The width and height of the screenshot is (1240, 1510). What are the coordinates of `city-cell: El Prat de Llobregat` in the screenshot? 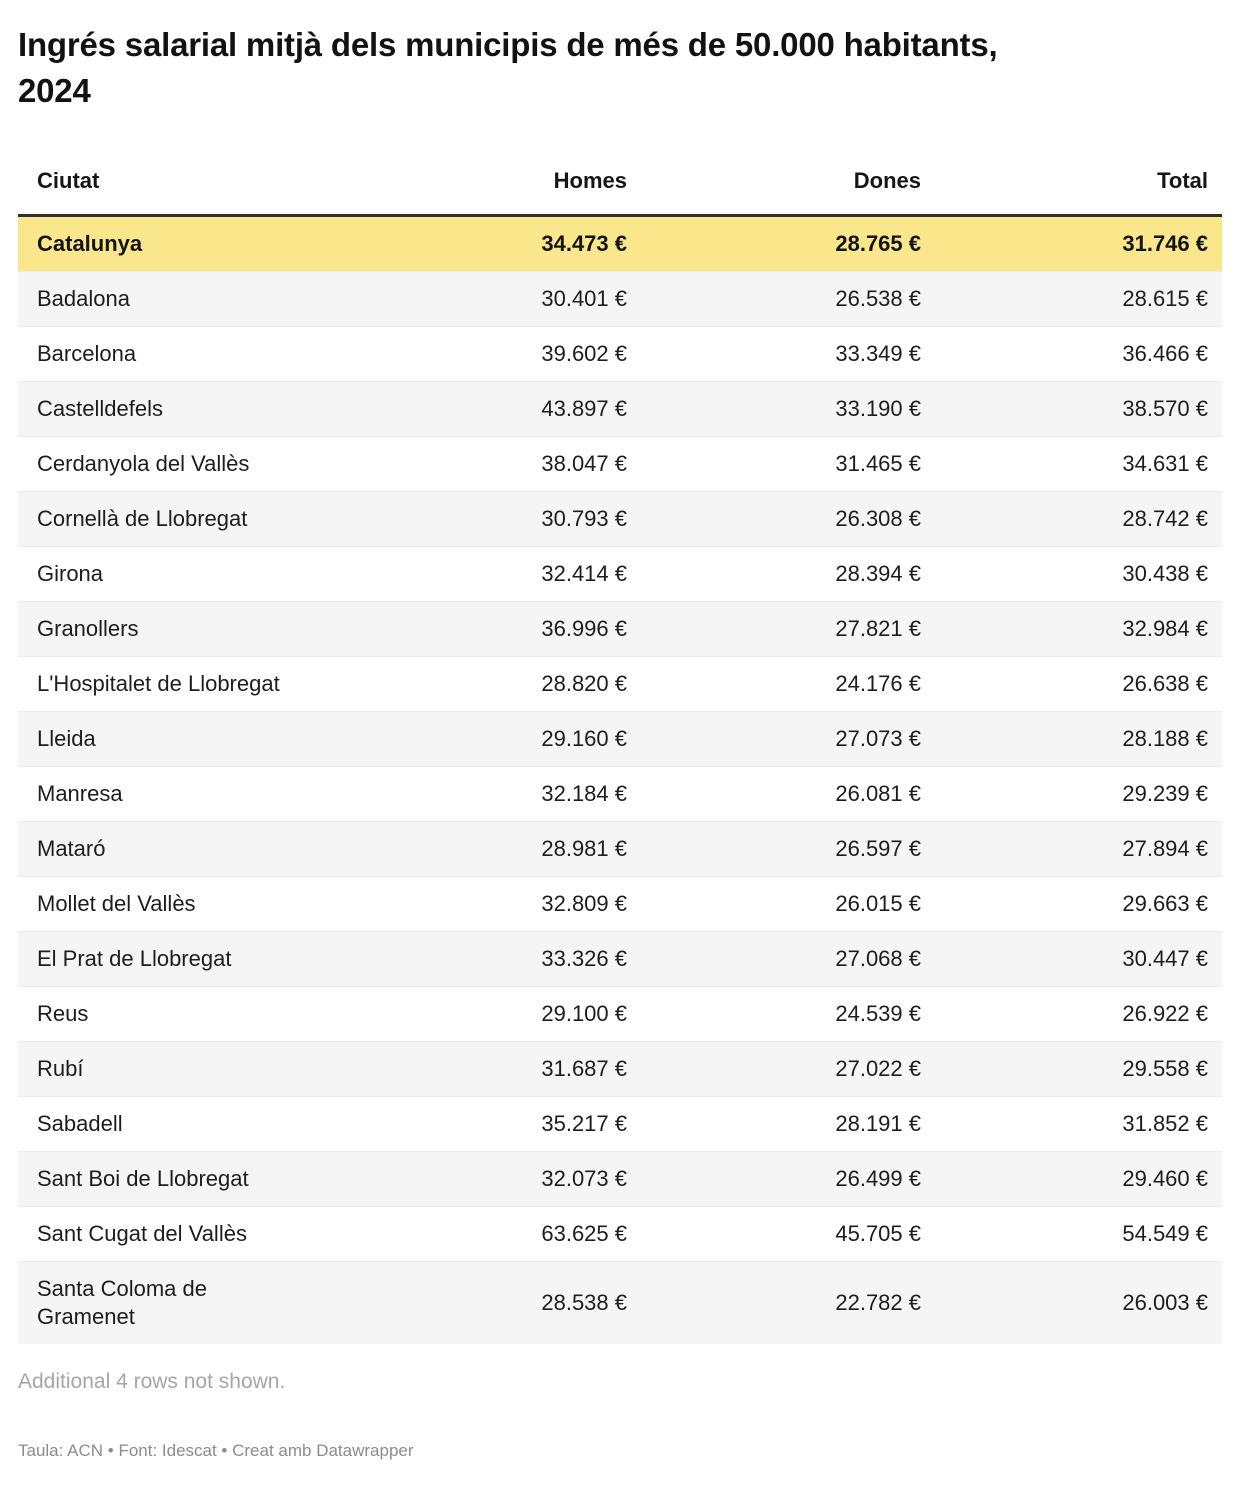 It's located at (163, 959).